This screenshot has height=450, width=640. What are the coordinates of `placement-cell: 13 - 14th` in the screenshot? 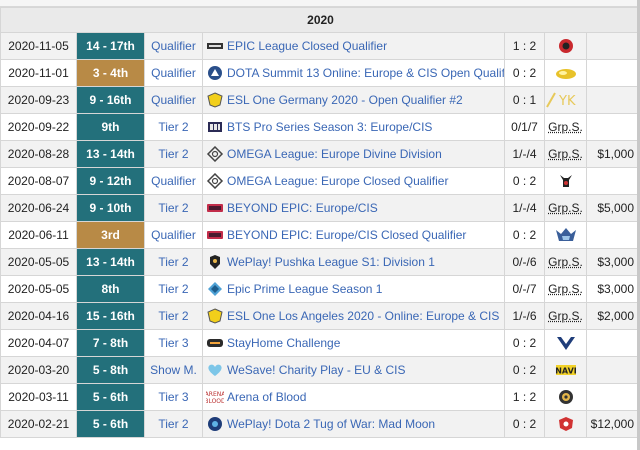 It's located at (110, 262).